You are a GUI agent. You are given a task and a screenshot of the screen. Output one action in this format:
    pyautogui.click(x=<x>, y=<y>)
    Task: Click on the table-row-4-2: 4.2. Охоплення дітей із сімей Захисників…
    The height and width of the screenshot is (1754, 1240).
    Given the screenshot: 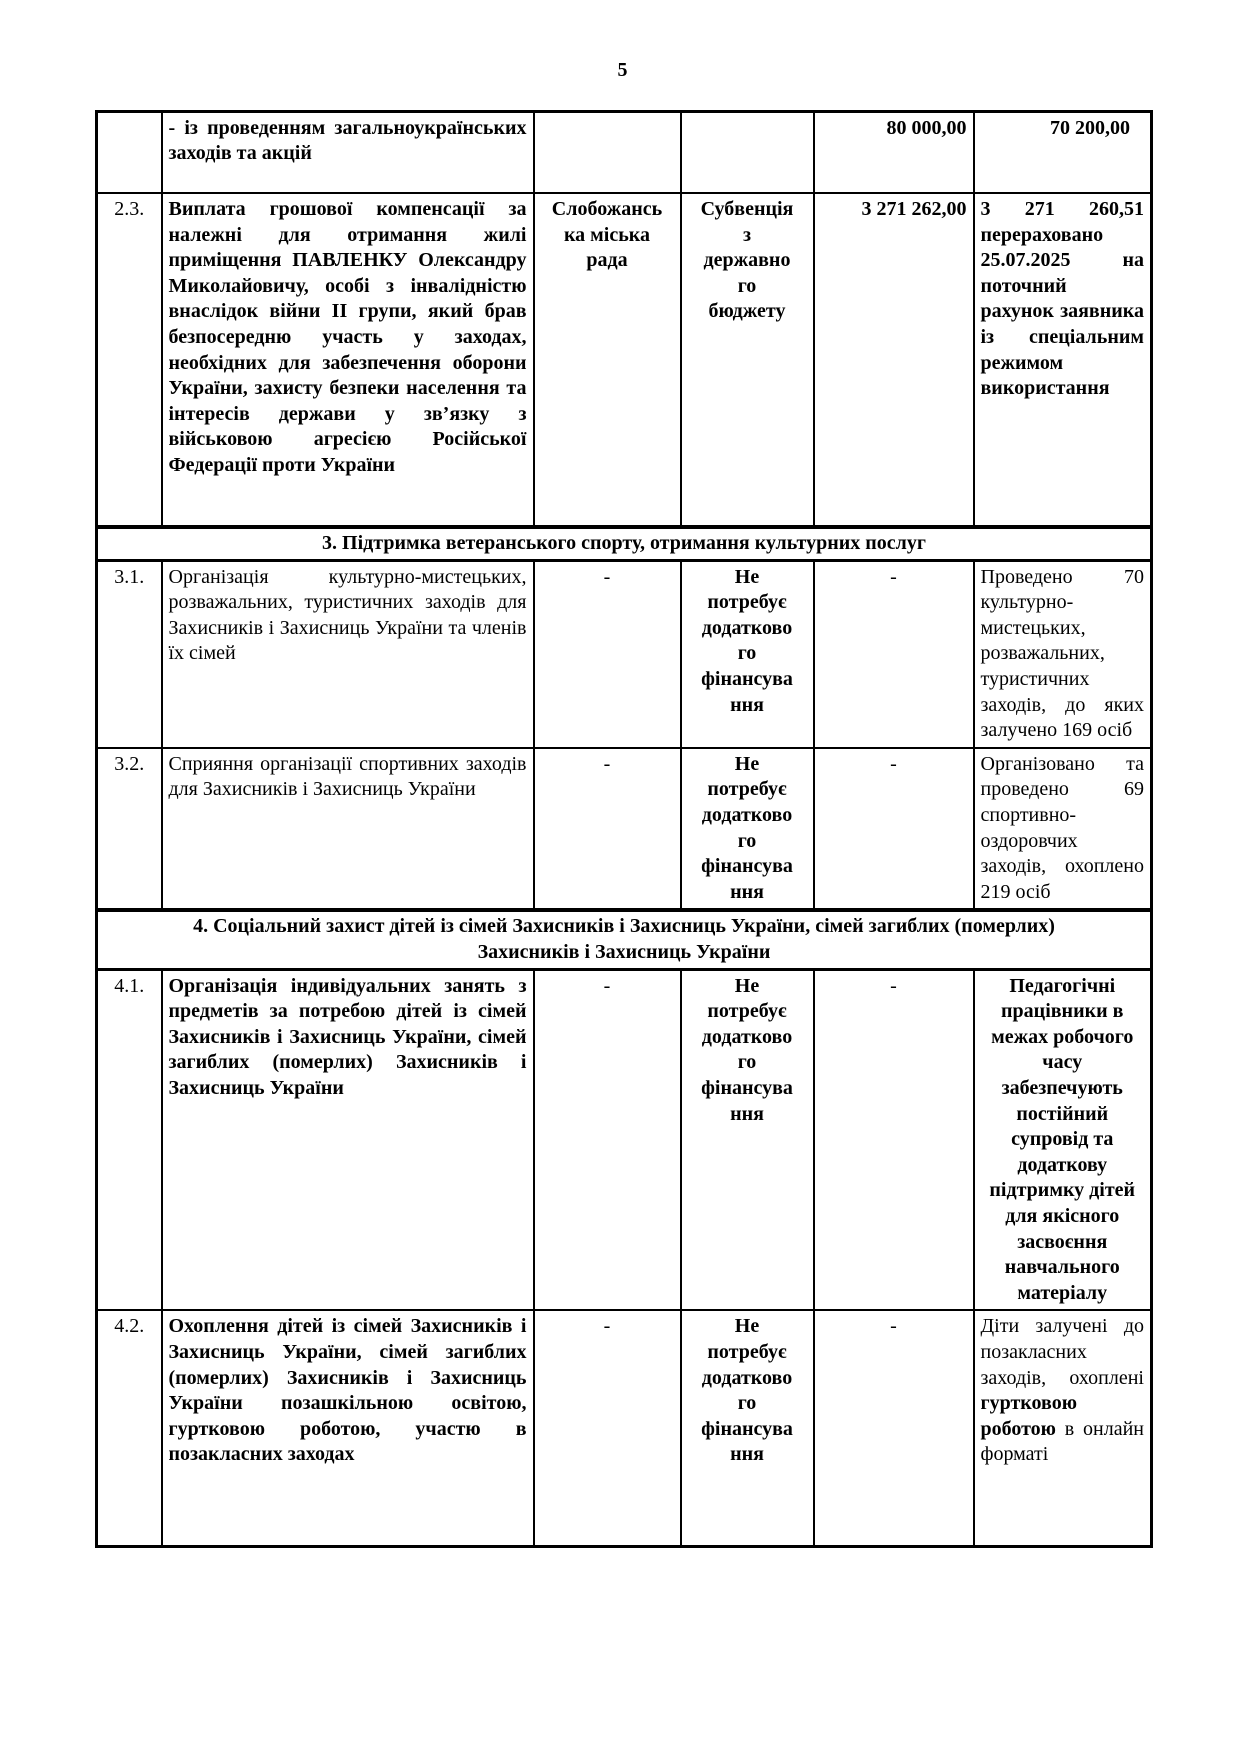 What is the action you would take?
    pyautogui.click(x=624, y=1428)
    